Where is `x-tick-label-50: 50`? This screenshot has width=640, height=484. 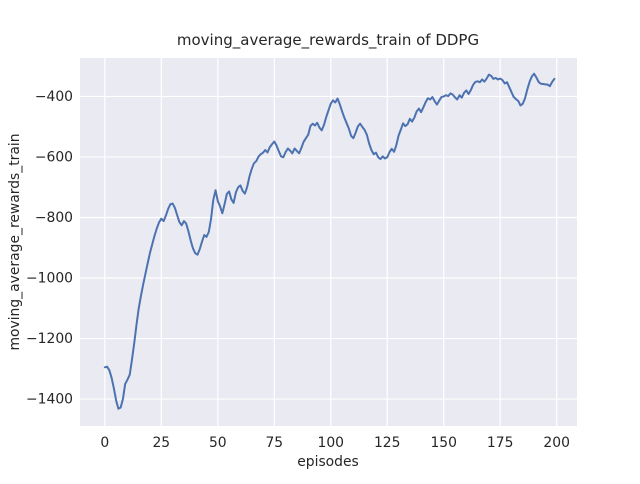
x-tick-label-50: 50 is located at coordinates (218, 443).